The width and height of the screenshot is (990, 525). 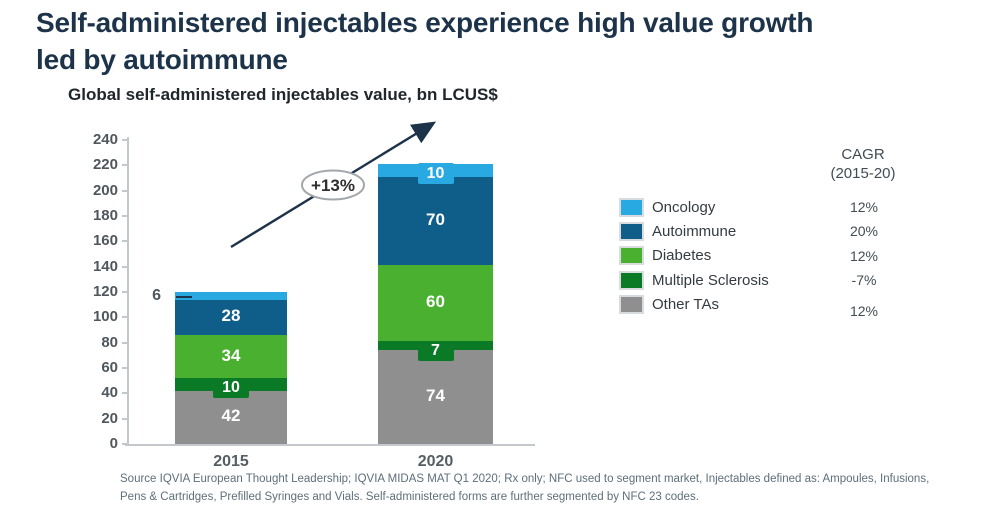 I want to click on legend-item-other-tas: Other TAs, so click(x=669, y=305).